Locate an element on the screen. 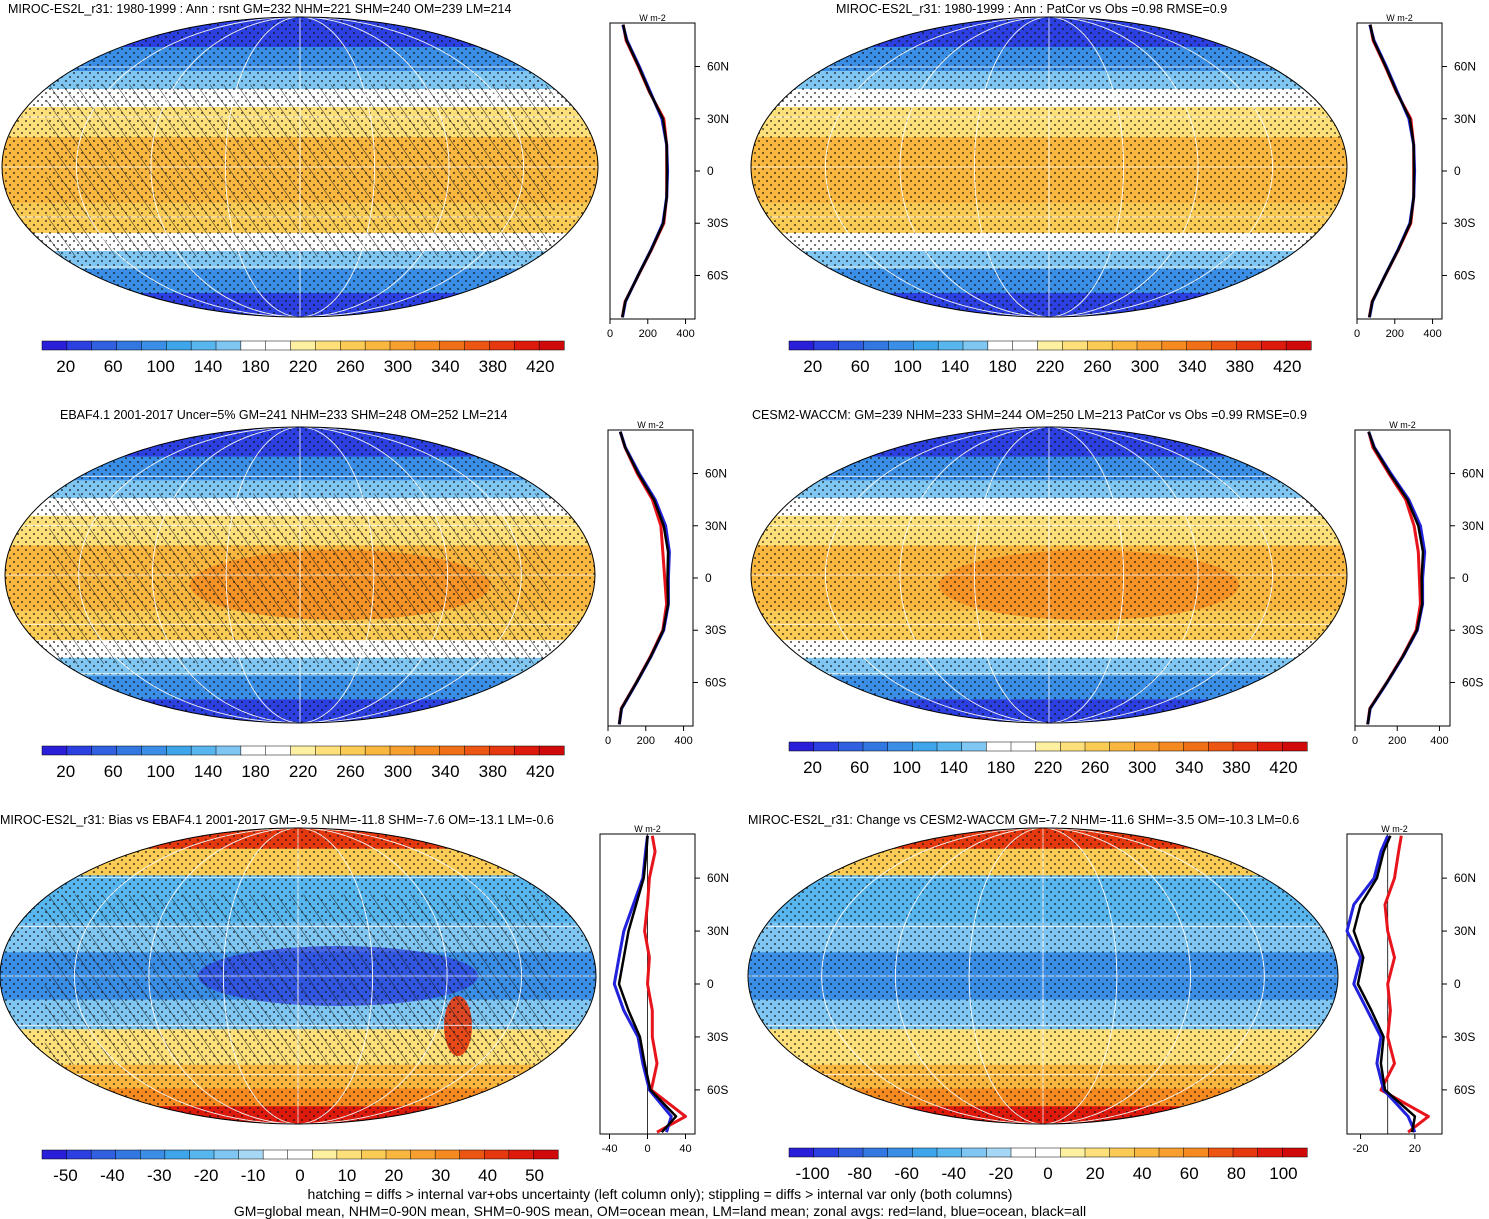 The height and width of the screenshot is (1219, 1489). colorbar-tick-label: 220 is located at coordinates (303, 771).